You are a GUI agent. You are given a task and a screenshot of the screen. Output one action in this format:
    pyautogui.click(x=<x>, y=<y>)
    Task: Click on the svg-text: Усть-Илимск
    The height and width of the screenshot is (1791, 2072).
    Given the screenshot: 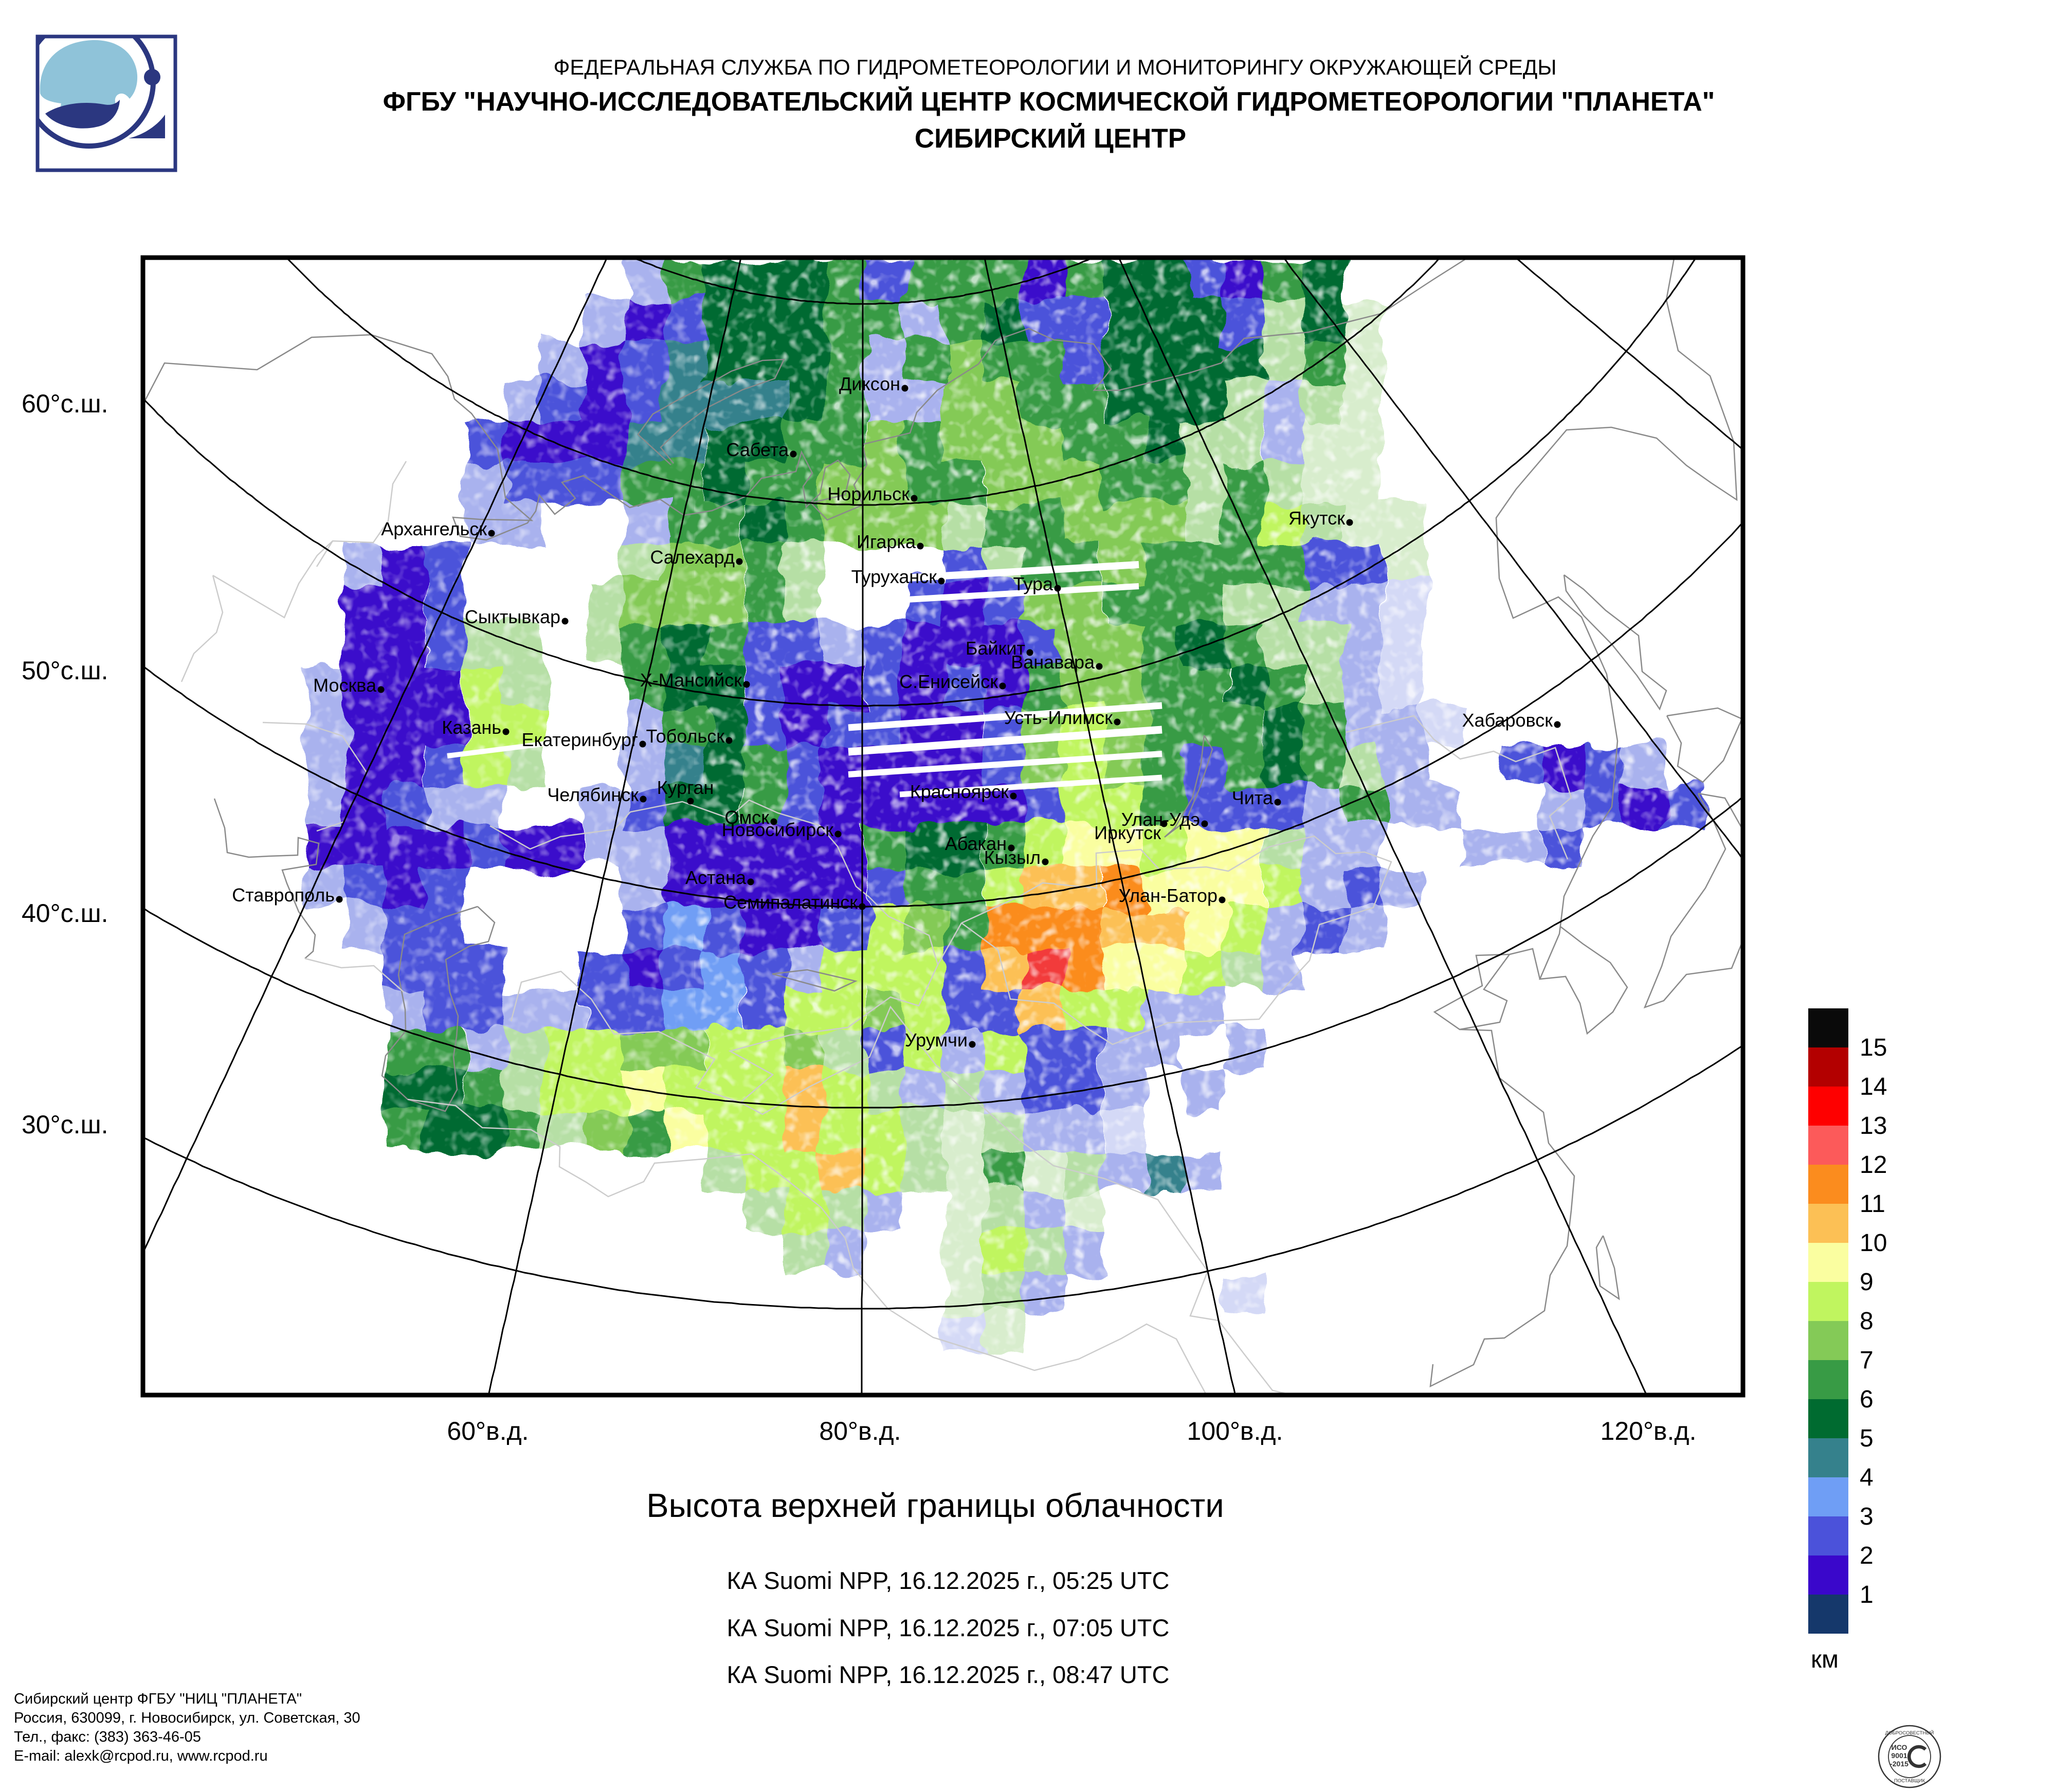 What is the action you would take?
    pyautogui.click(x=1058, y=717)
    